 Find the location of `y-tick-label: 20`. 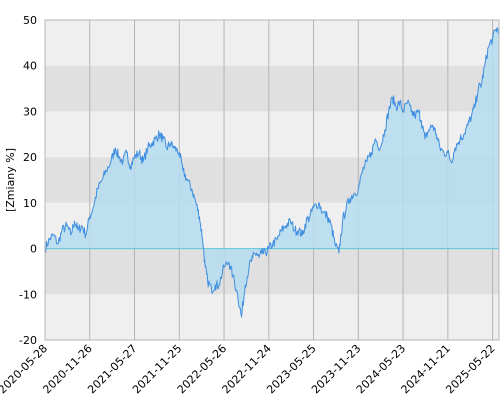

y-tick-label: 20 is located at coordinates (30, 157).